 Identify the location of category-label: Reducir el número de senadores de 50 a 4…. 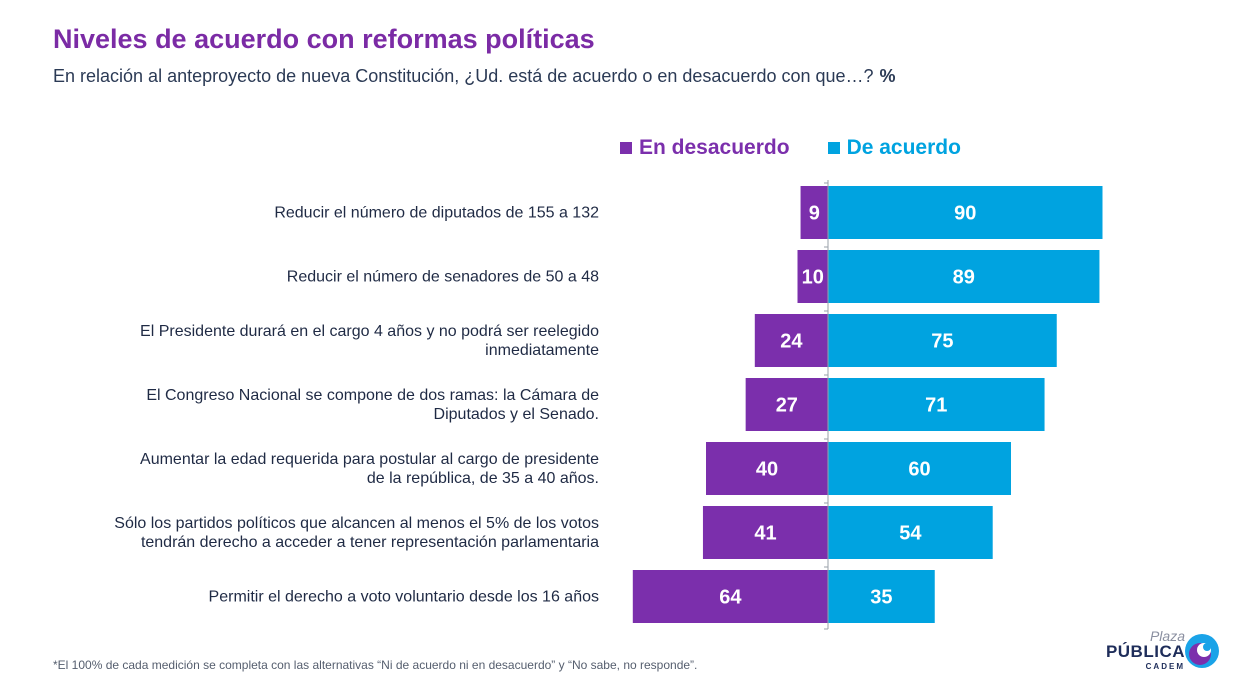
(443, 277).